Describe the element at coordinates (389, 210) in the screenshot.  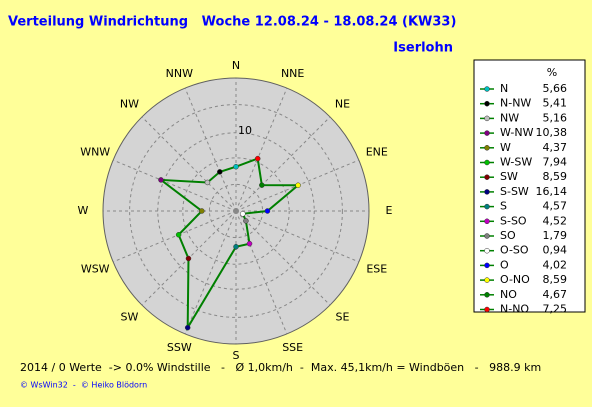
I see `direction-label: E` at that location.